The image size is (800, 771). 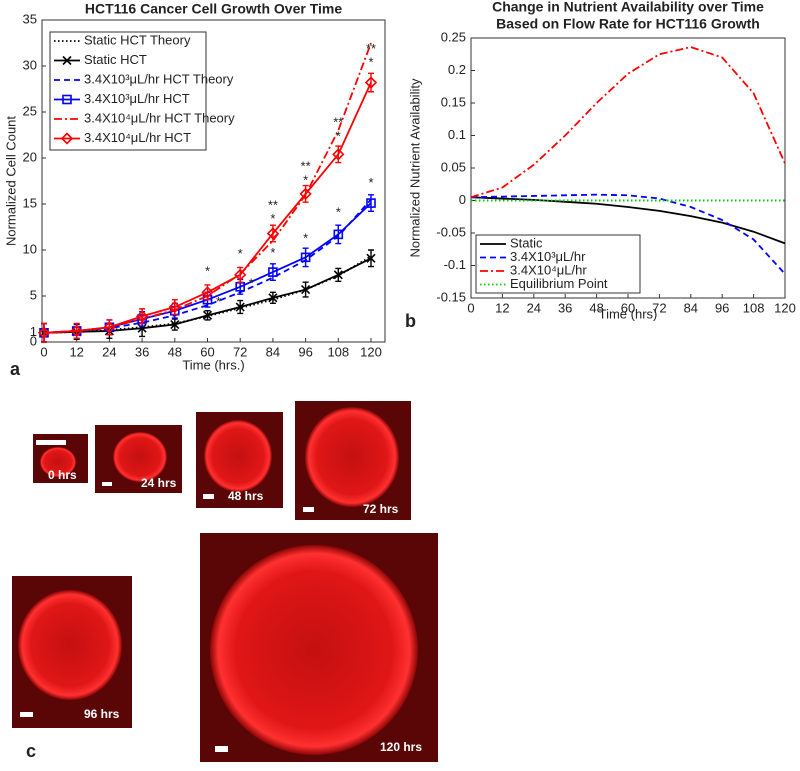 I want to click on x-tick-label: 72, so click(x=240, y=351).